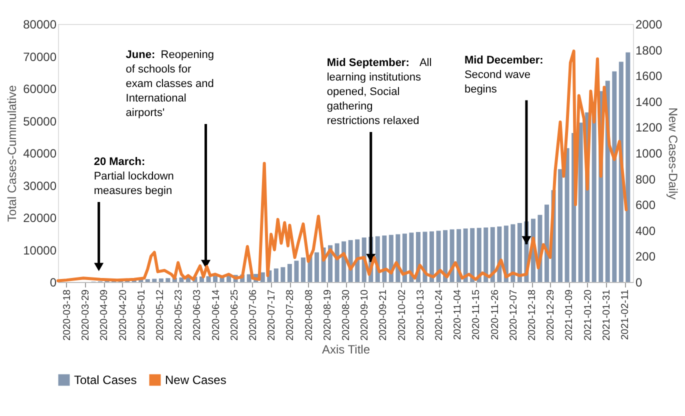  I want to click on y2-tick-label: 600, so click(646, 205).